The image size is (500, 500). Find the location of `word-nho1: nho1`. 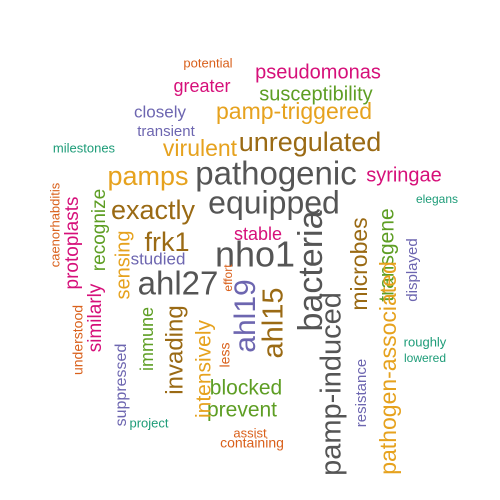

word-nho1: nho1 is located at coordinates (255, 254).